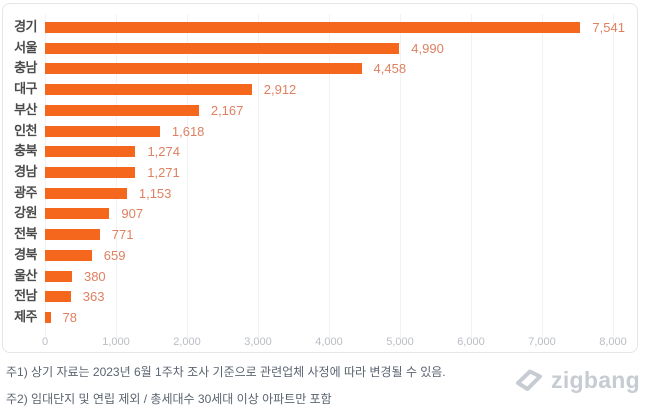  I want to click on category-label: 강원, so click(25, 213).